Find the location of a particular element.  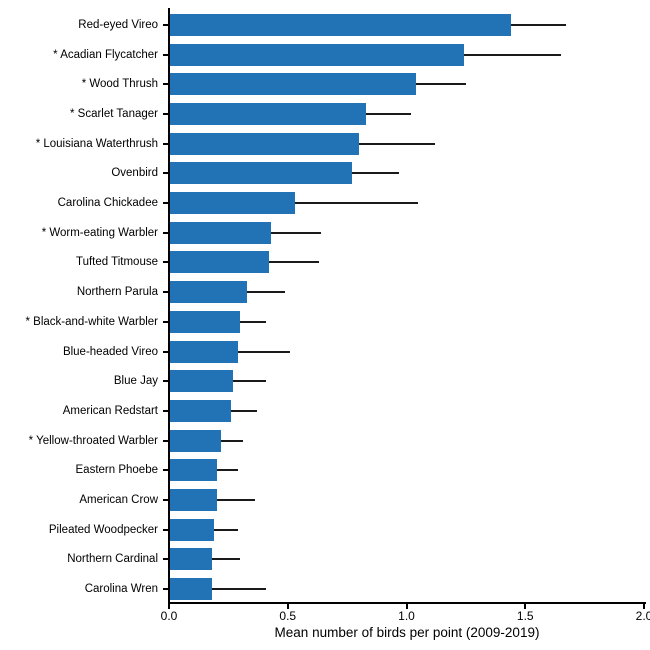

category-label: Eastern Phoebe is located at coordinates (116, 470).